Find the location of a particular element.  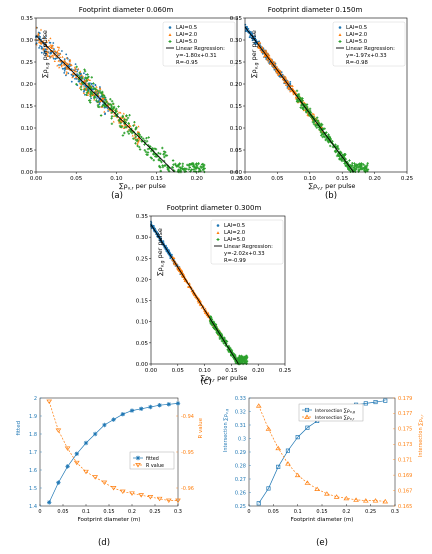

y-axis-label-c-sigma: ∑ρ is located at coordinates (160, 271).